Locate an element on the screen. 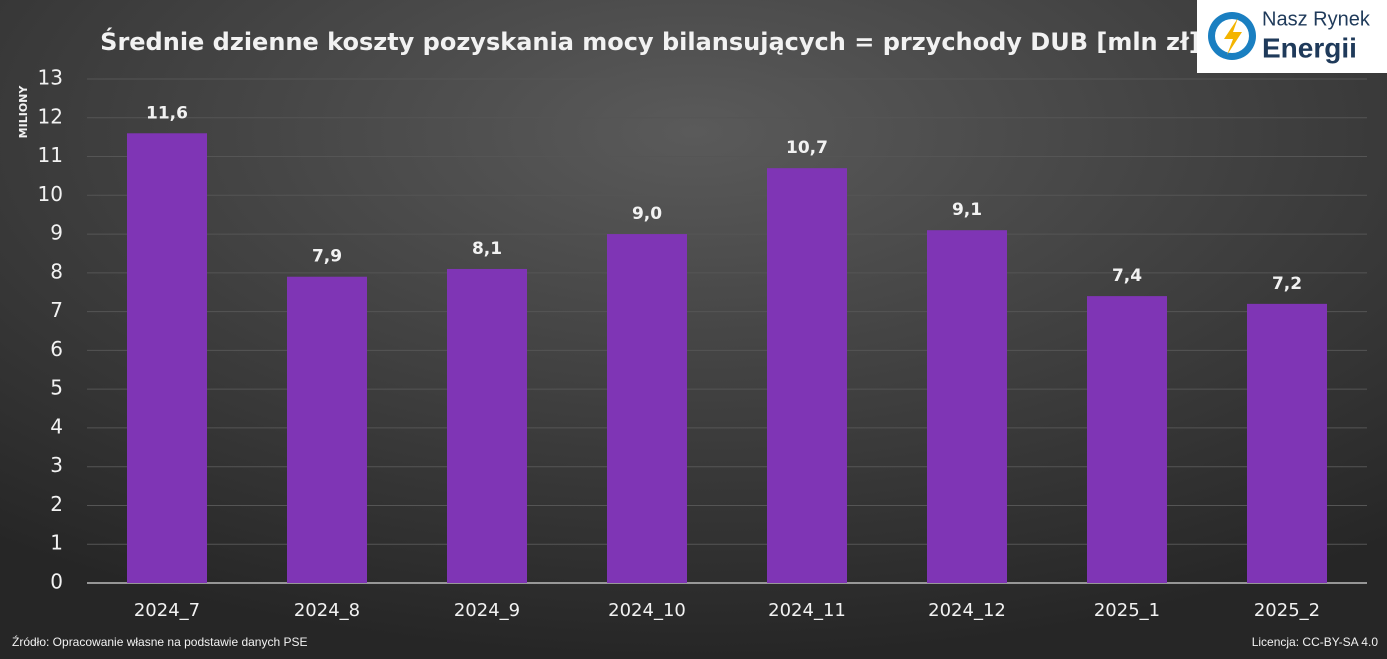  x-tick-label: 2024_9 is located at coordinates (487, 610).